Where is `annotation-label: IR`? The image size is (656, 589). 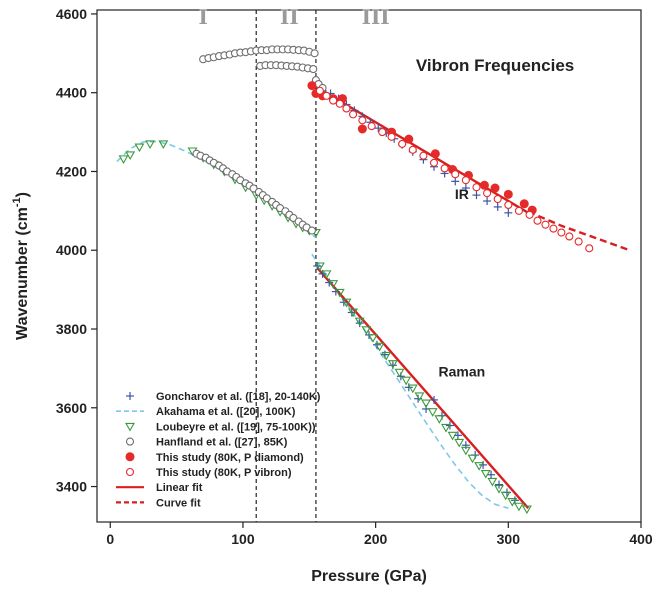
annotation-label: IR is located at coordinates (462, 194).